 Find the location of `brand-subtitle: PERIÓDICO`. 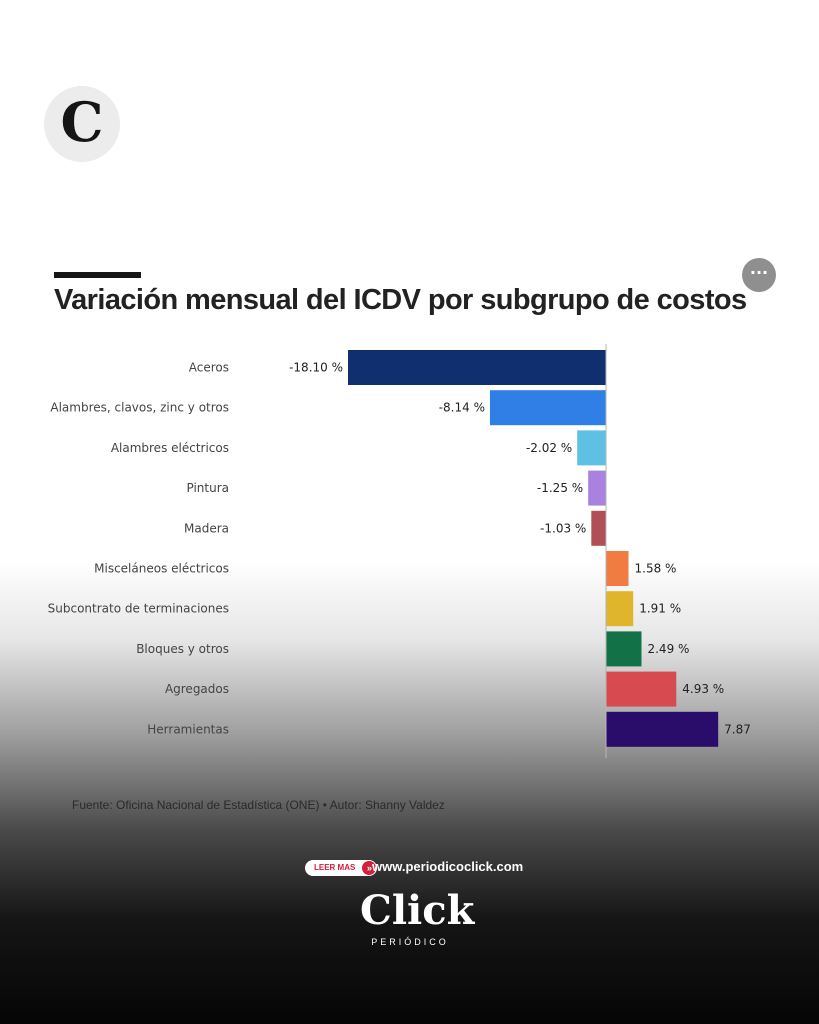

brand-subtitle: PERIÓDICO is located at coordinates (410, 942).